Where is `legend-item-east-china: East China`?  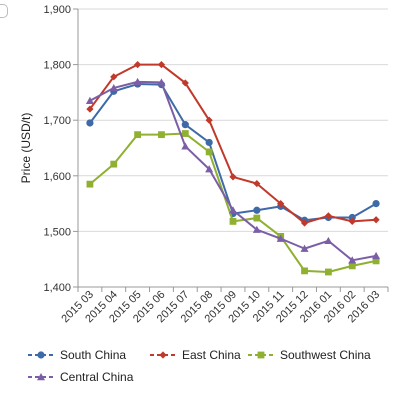
legend-item-east-china: East China is located at coordinates (195, 355).